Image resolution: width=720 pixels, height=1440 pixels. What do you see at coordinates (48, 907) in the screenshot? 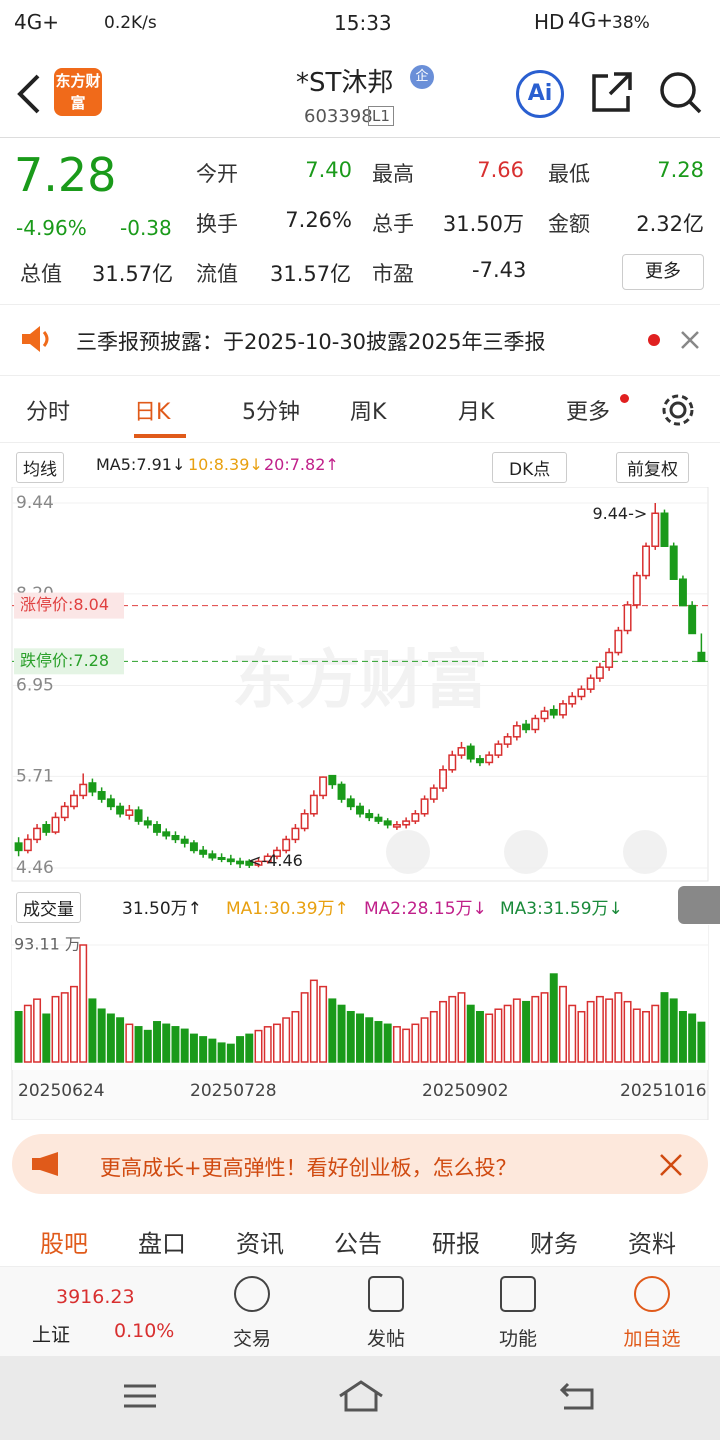
I see `vol-menu: 成交量` at bounding box center [48, 907].